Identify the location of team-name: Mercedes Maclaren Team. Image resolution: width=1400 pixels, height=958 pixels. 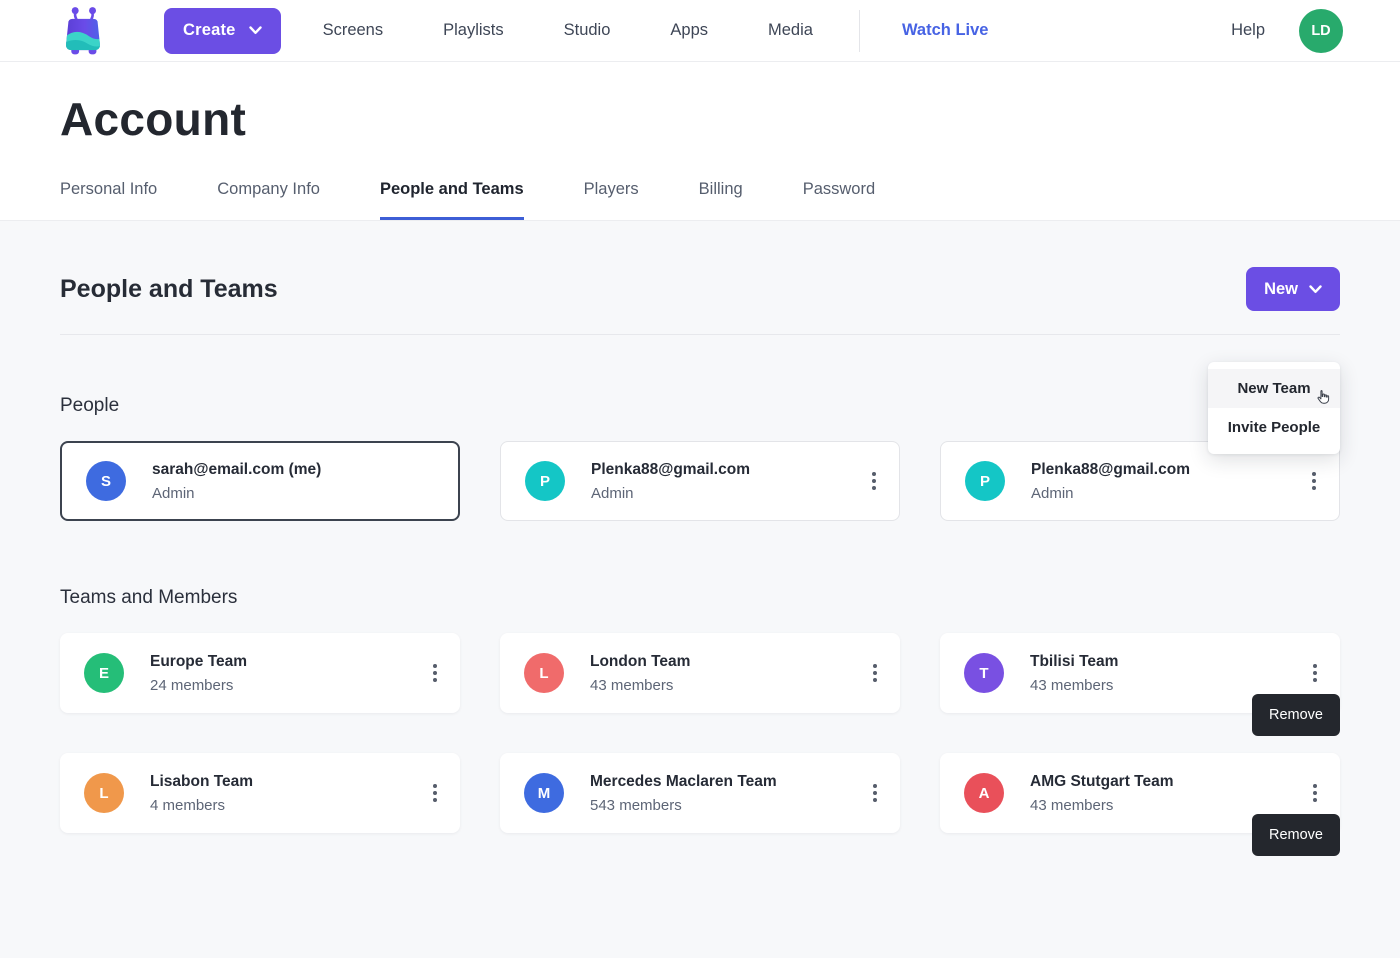
(683, 781).